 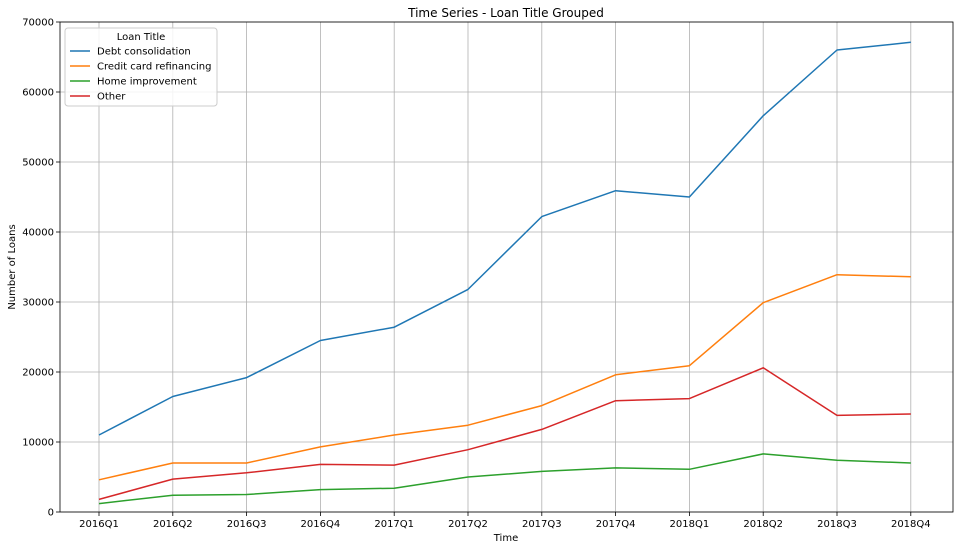 What do you see at coordinates (144, 52) in the screenshot?
I see `legend-label-debt-consolidation: Debt consolidation` at bounding box center [144, 52].